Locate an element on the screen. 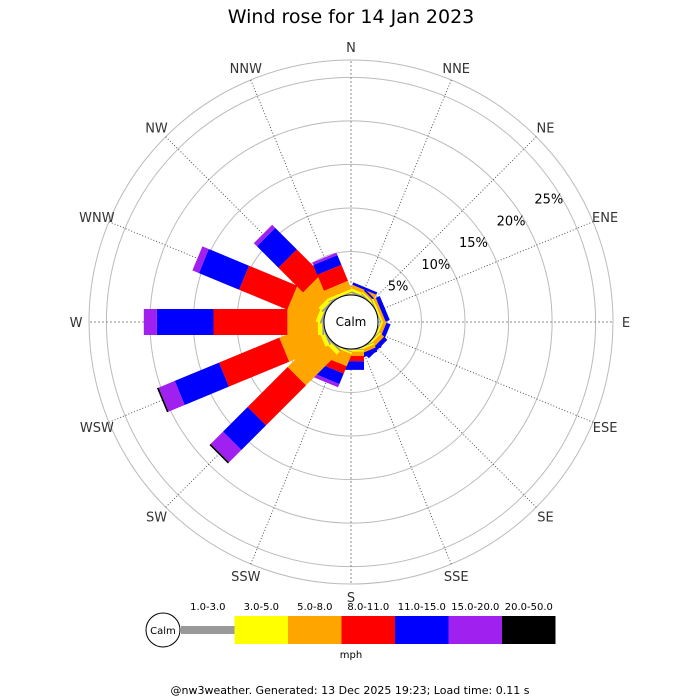 This screenshot has width=700, height=700. direction-label-ene: ENE is located at coordinates (605, 218).